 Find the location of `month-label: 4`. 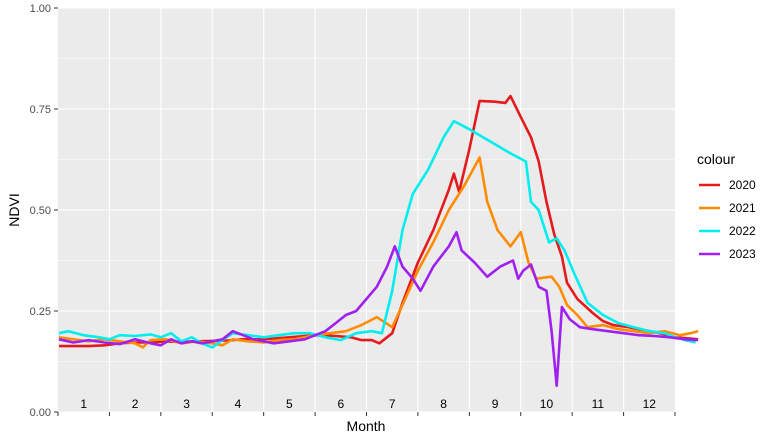

month-label: 4 is located at coordinates (238, 404).